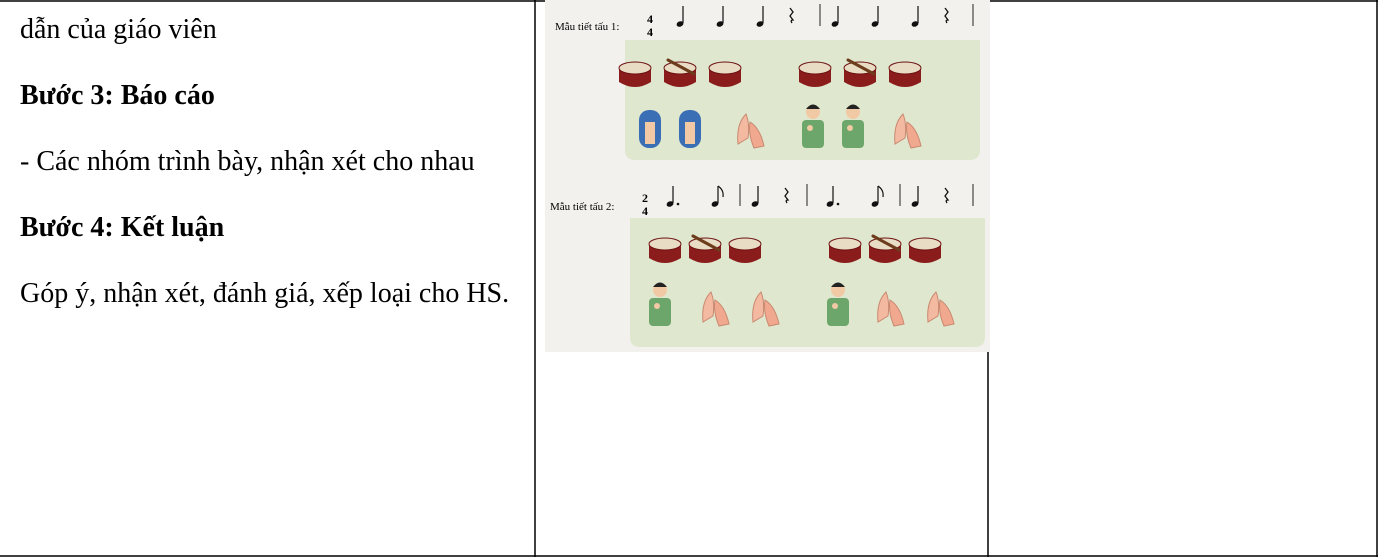  Describe the element at coordinates (582, 207) in the screenshot. I see `pattern-label: Mẫu tiết tấu 2:` at that location.